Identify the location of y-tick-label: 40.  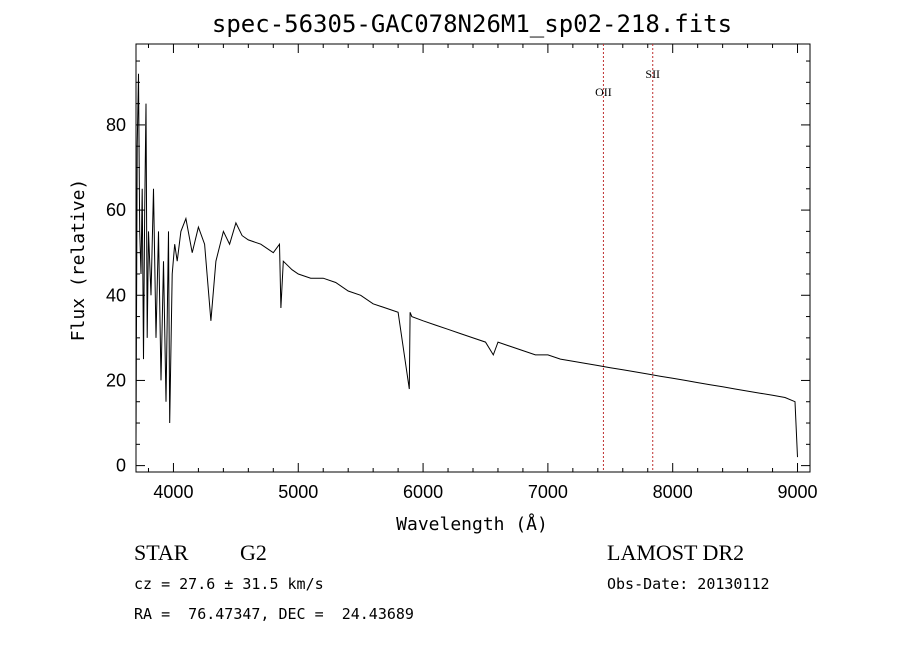
(116, 295).